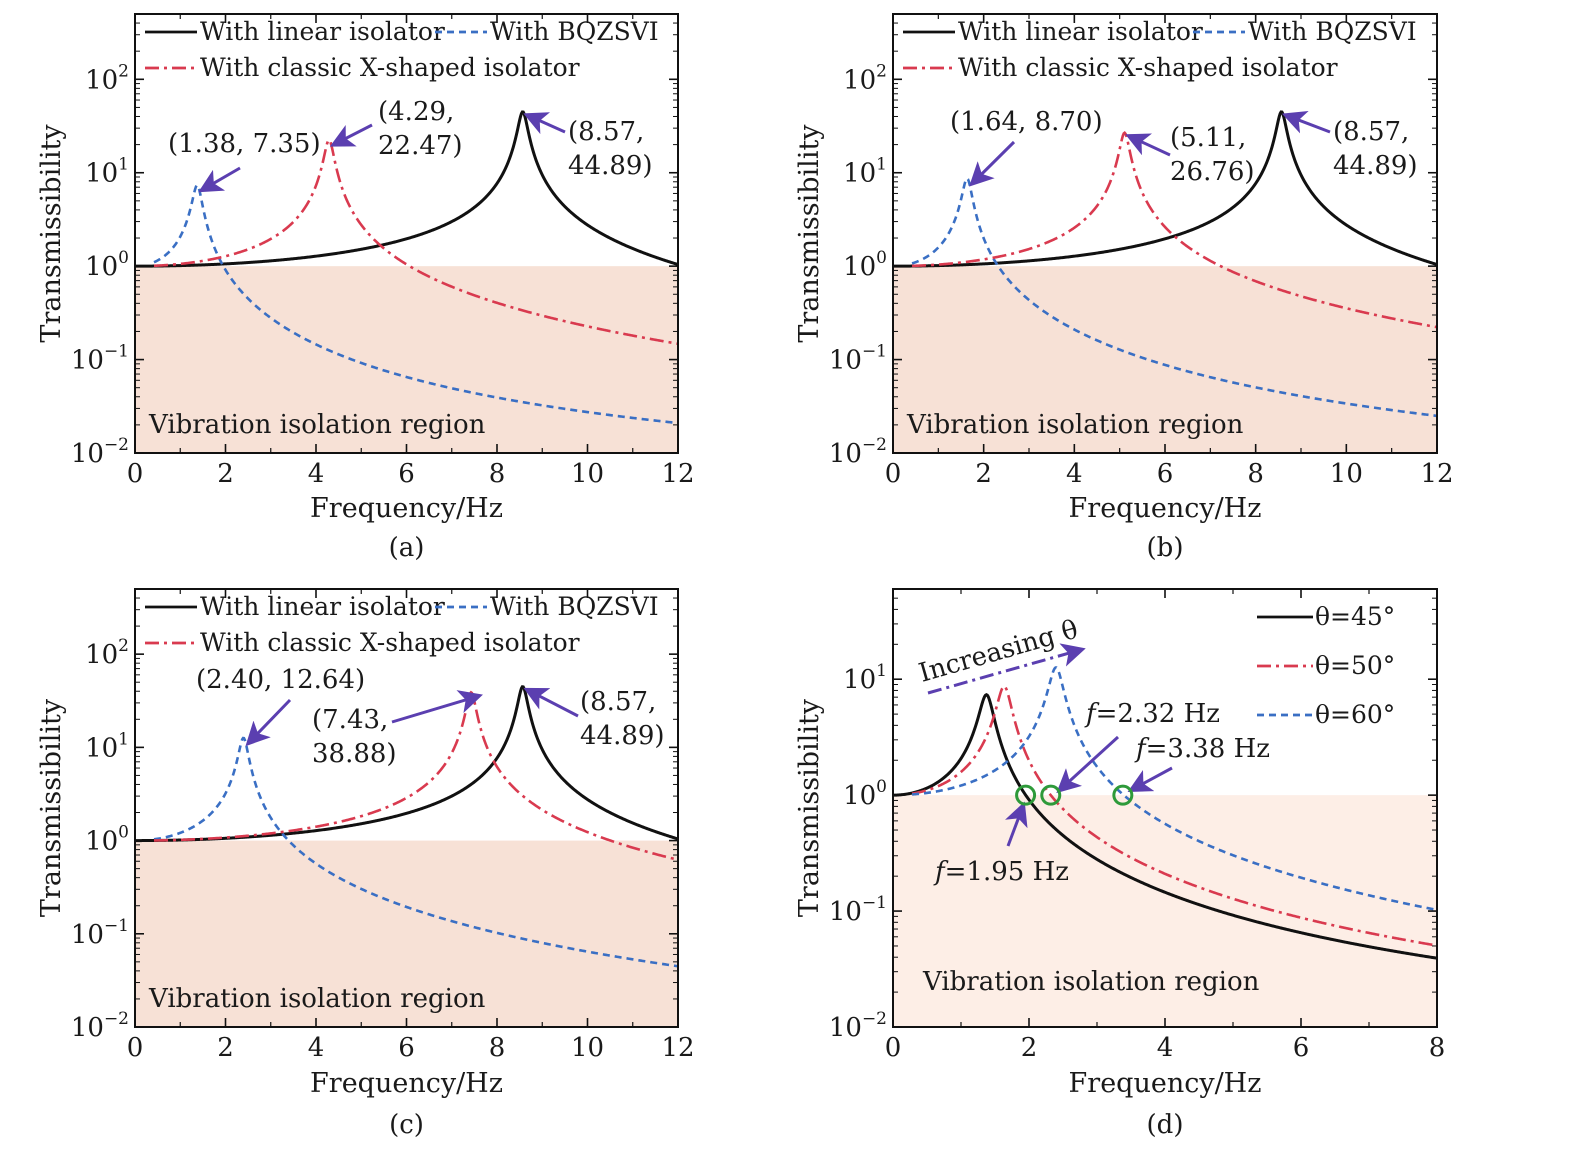 Image resolution: width=1592 pixels, height=1170 pixels. I want to click on annotations: (1.64, 8.70) (5.11, 26.76) (8.57, 44.89), so click(1184, 147).